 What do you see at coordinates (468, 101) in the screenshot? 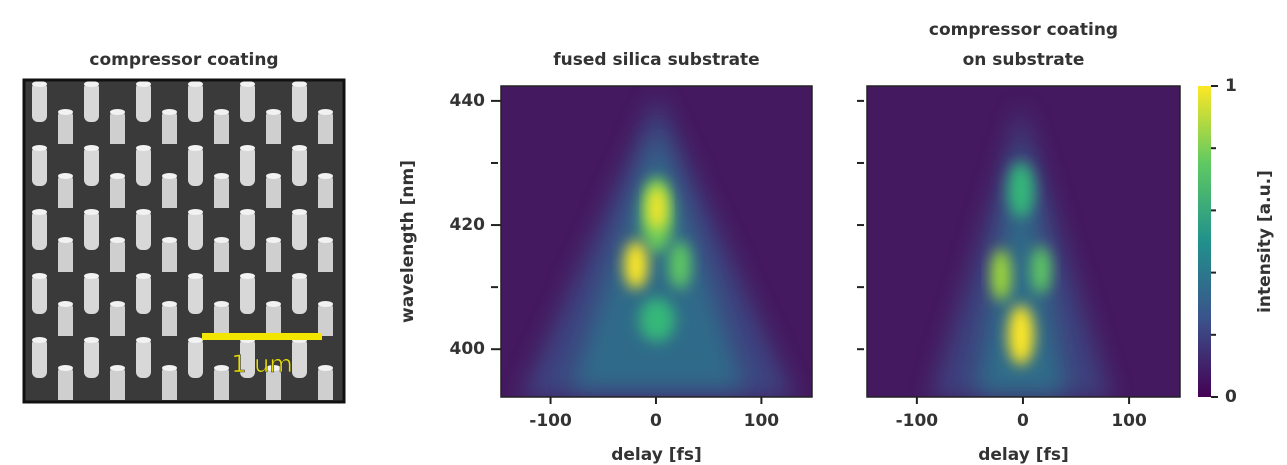
I see `y-tick-label: 440` at bounding box center [468, 101].